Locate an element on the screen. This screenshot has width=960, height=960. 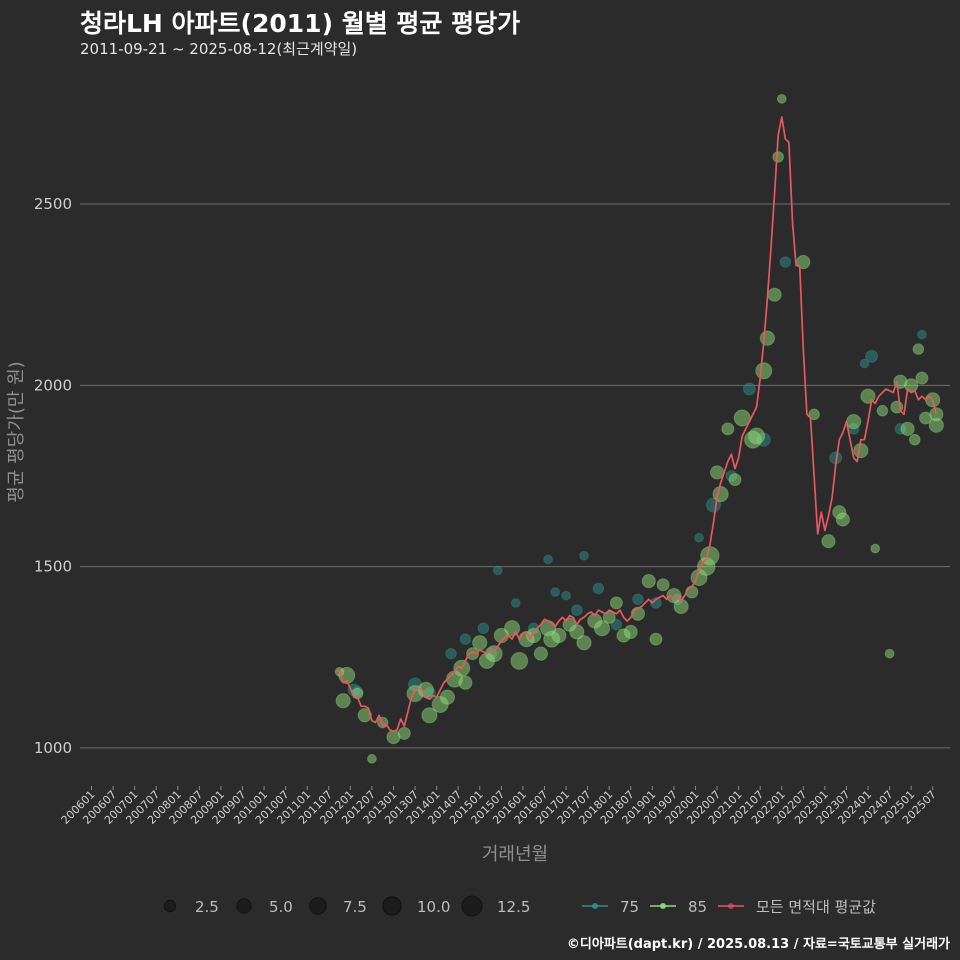
chart-title: 청라LH 아파트(2011) 월별 평균 평당가 is located at coordinates (300, 23).